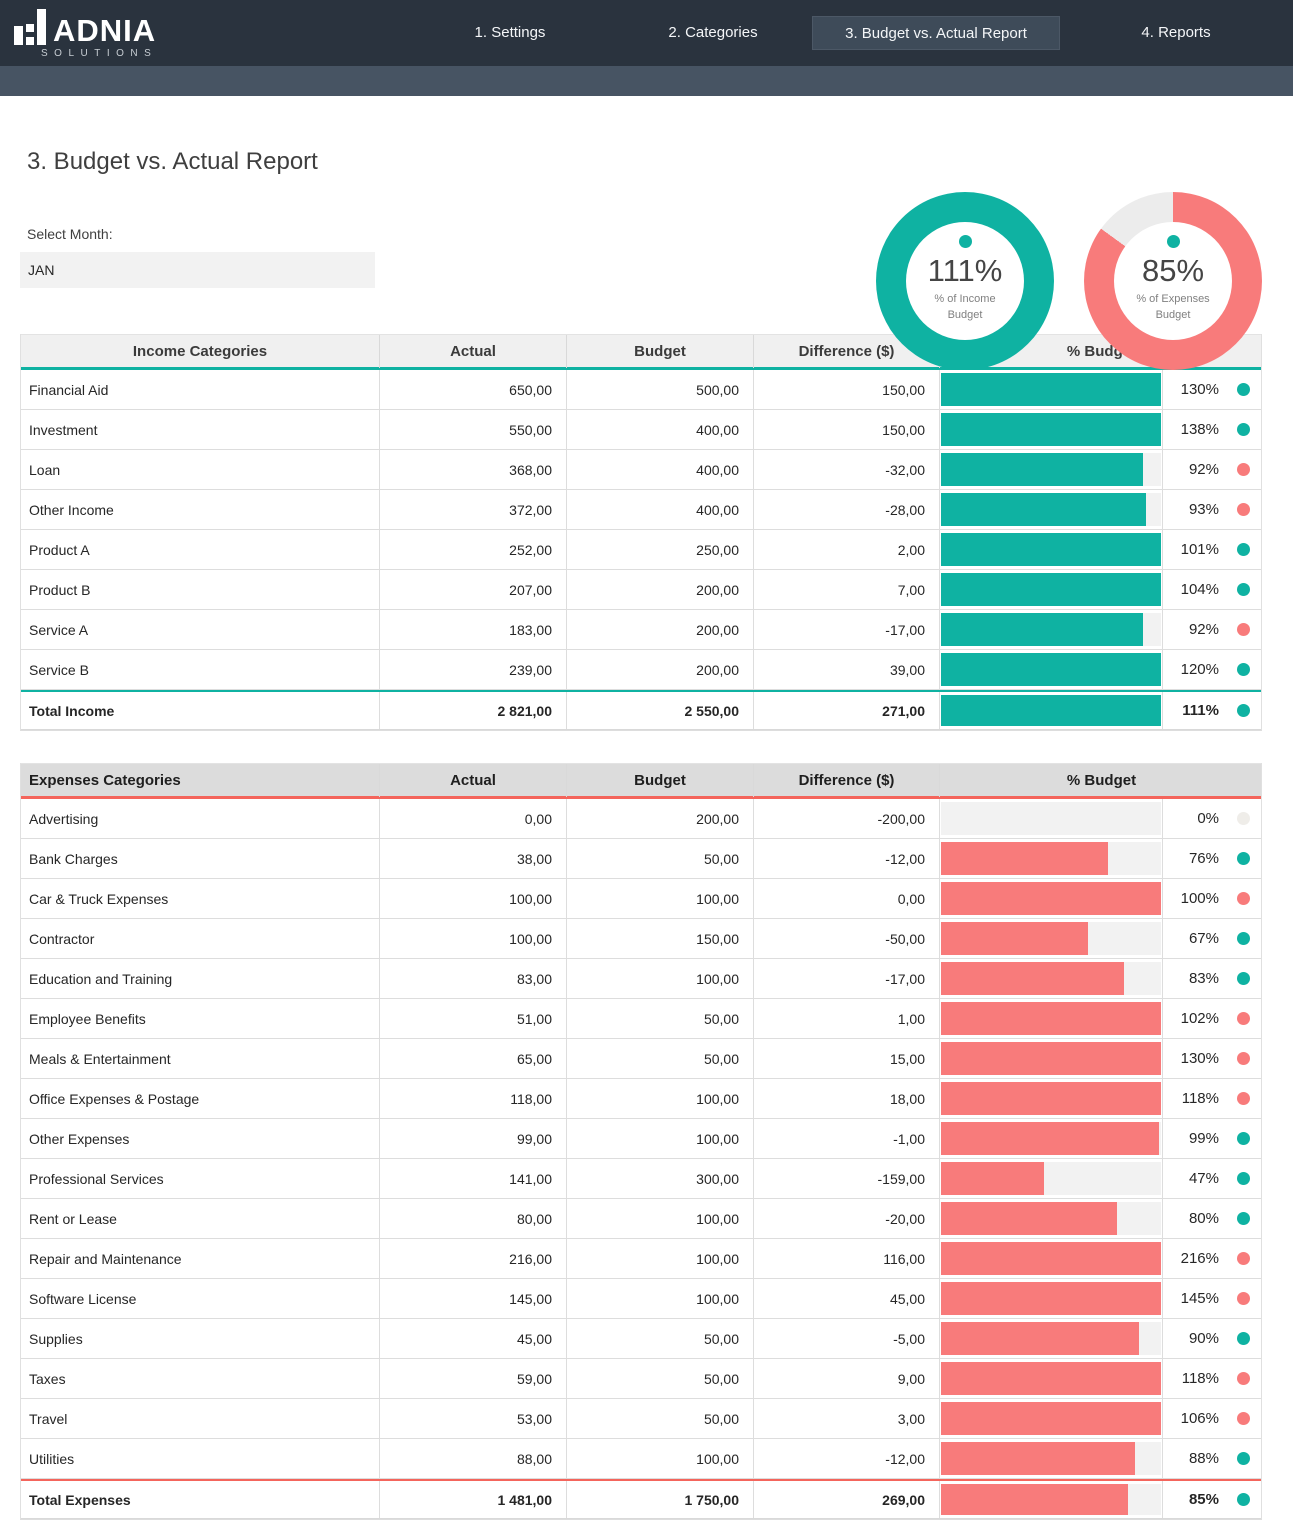  I want to click on actual-cell: 83,00, so click(472, 978).